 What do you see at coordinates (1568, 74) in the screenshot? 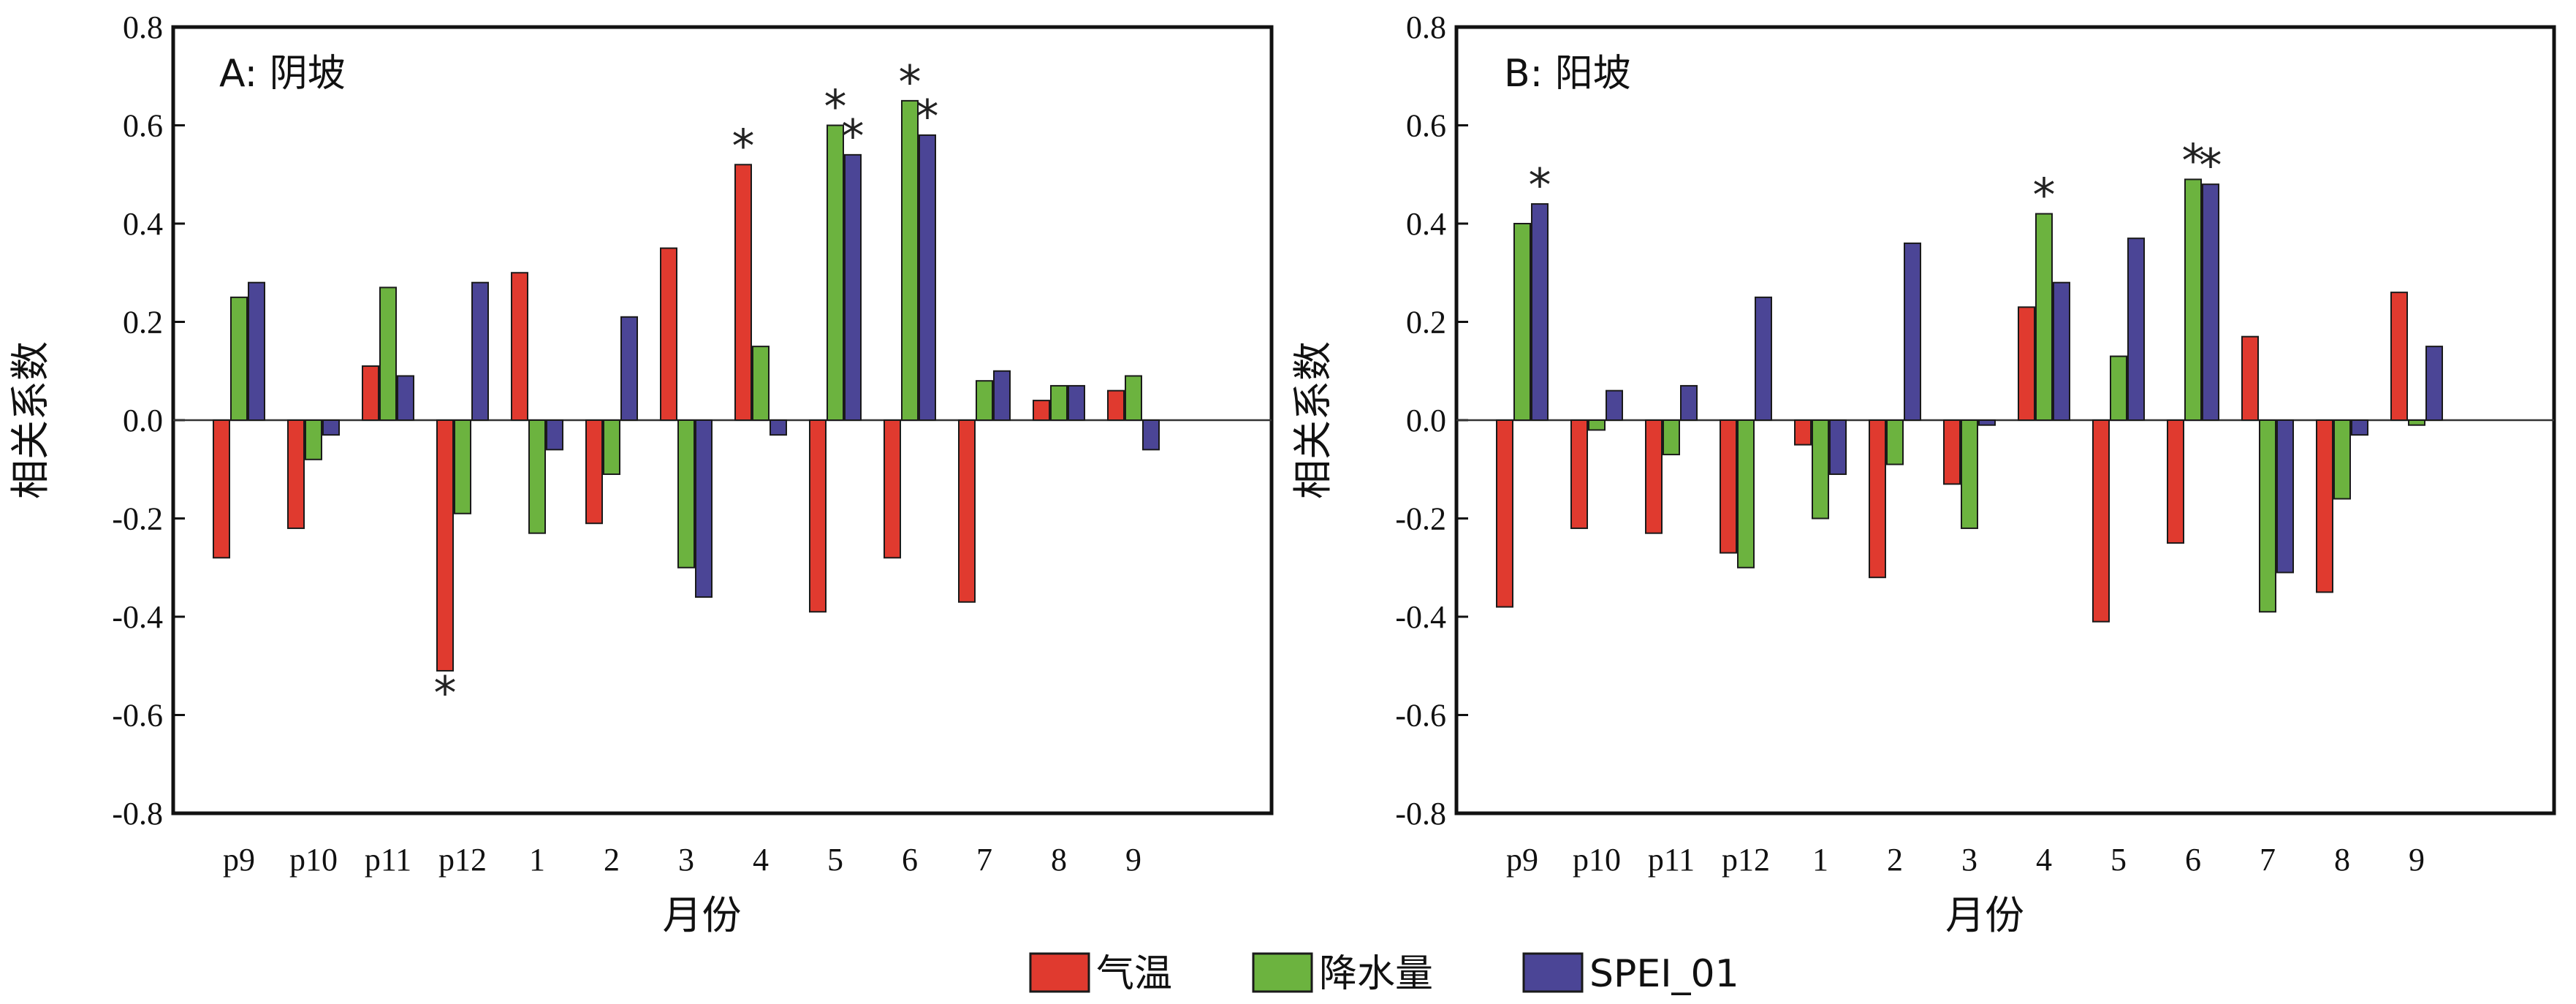
I see `panel-title: B: 阳坡` at bounding box center [1568, 74].